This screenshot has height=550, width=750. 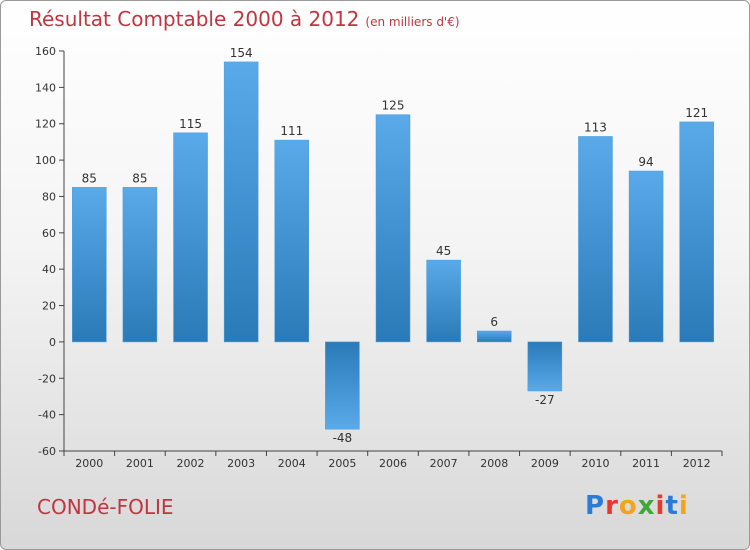 I want to click on brand-letter: P, so click(x=595, y=506).